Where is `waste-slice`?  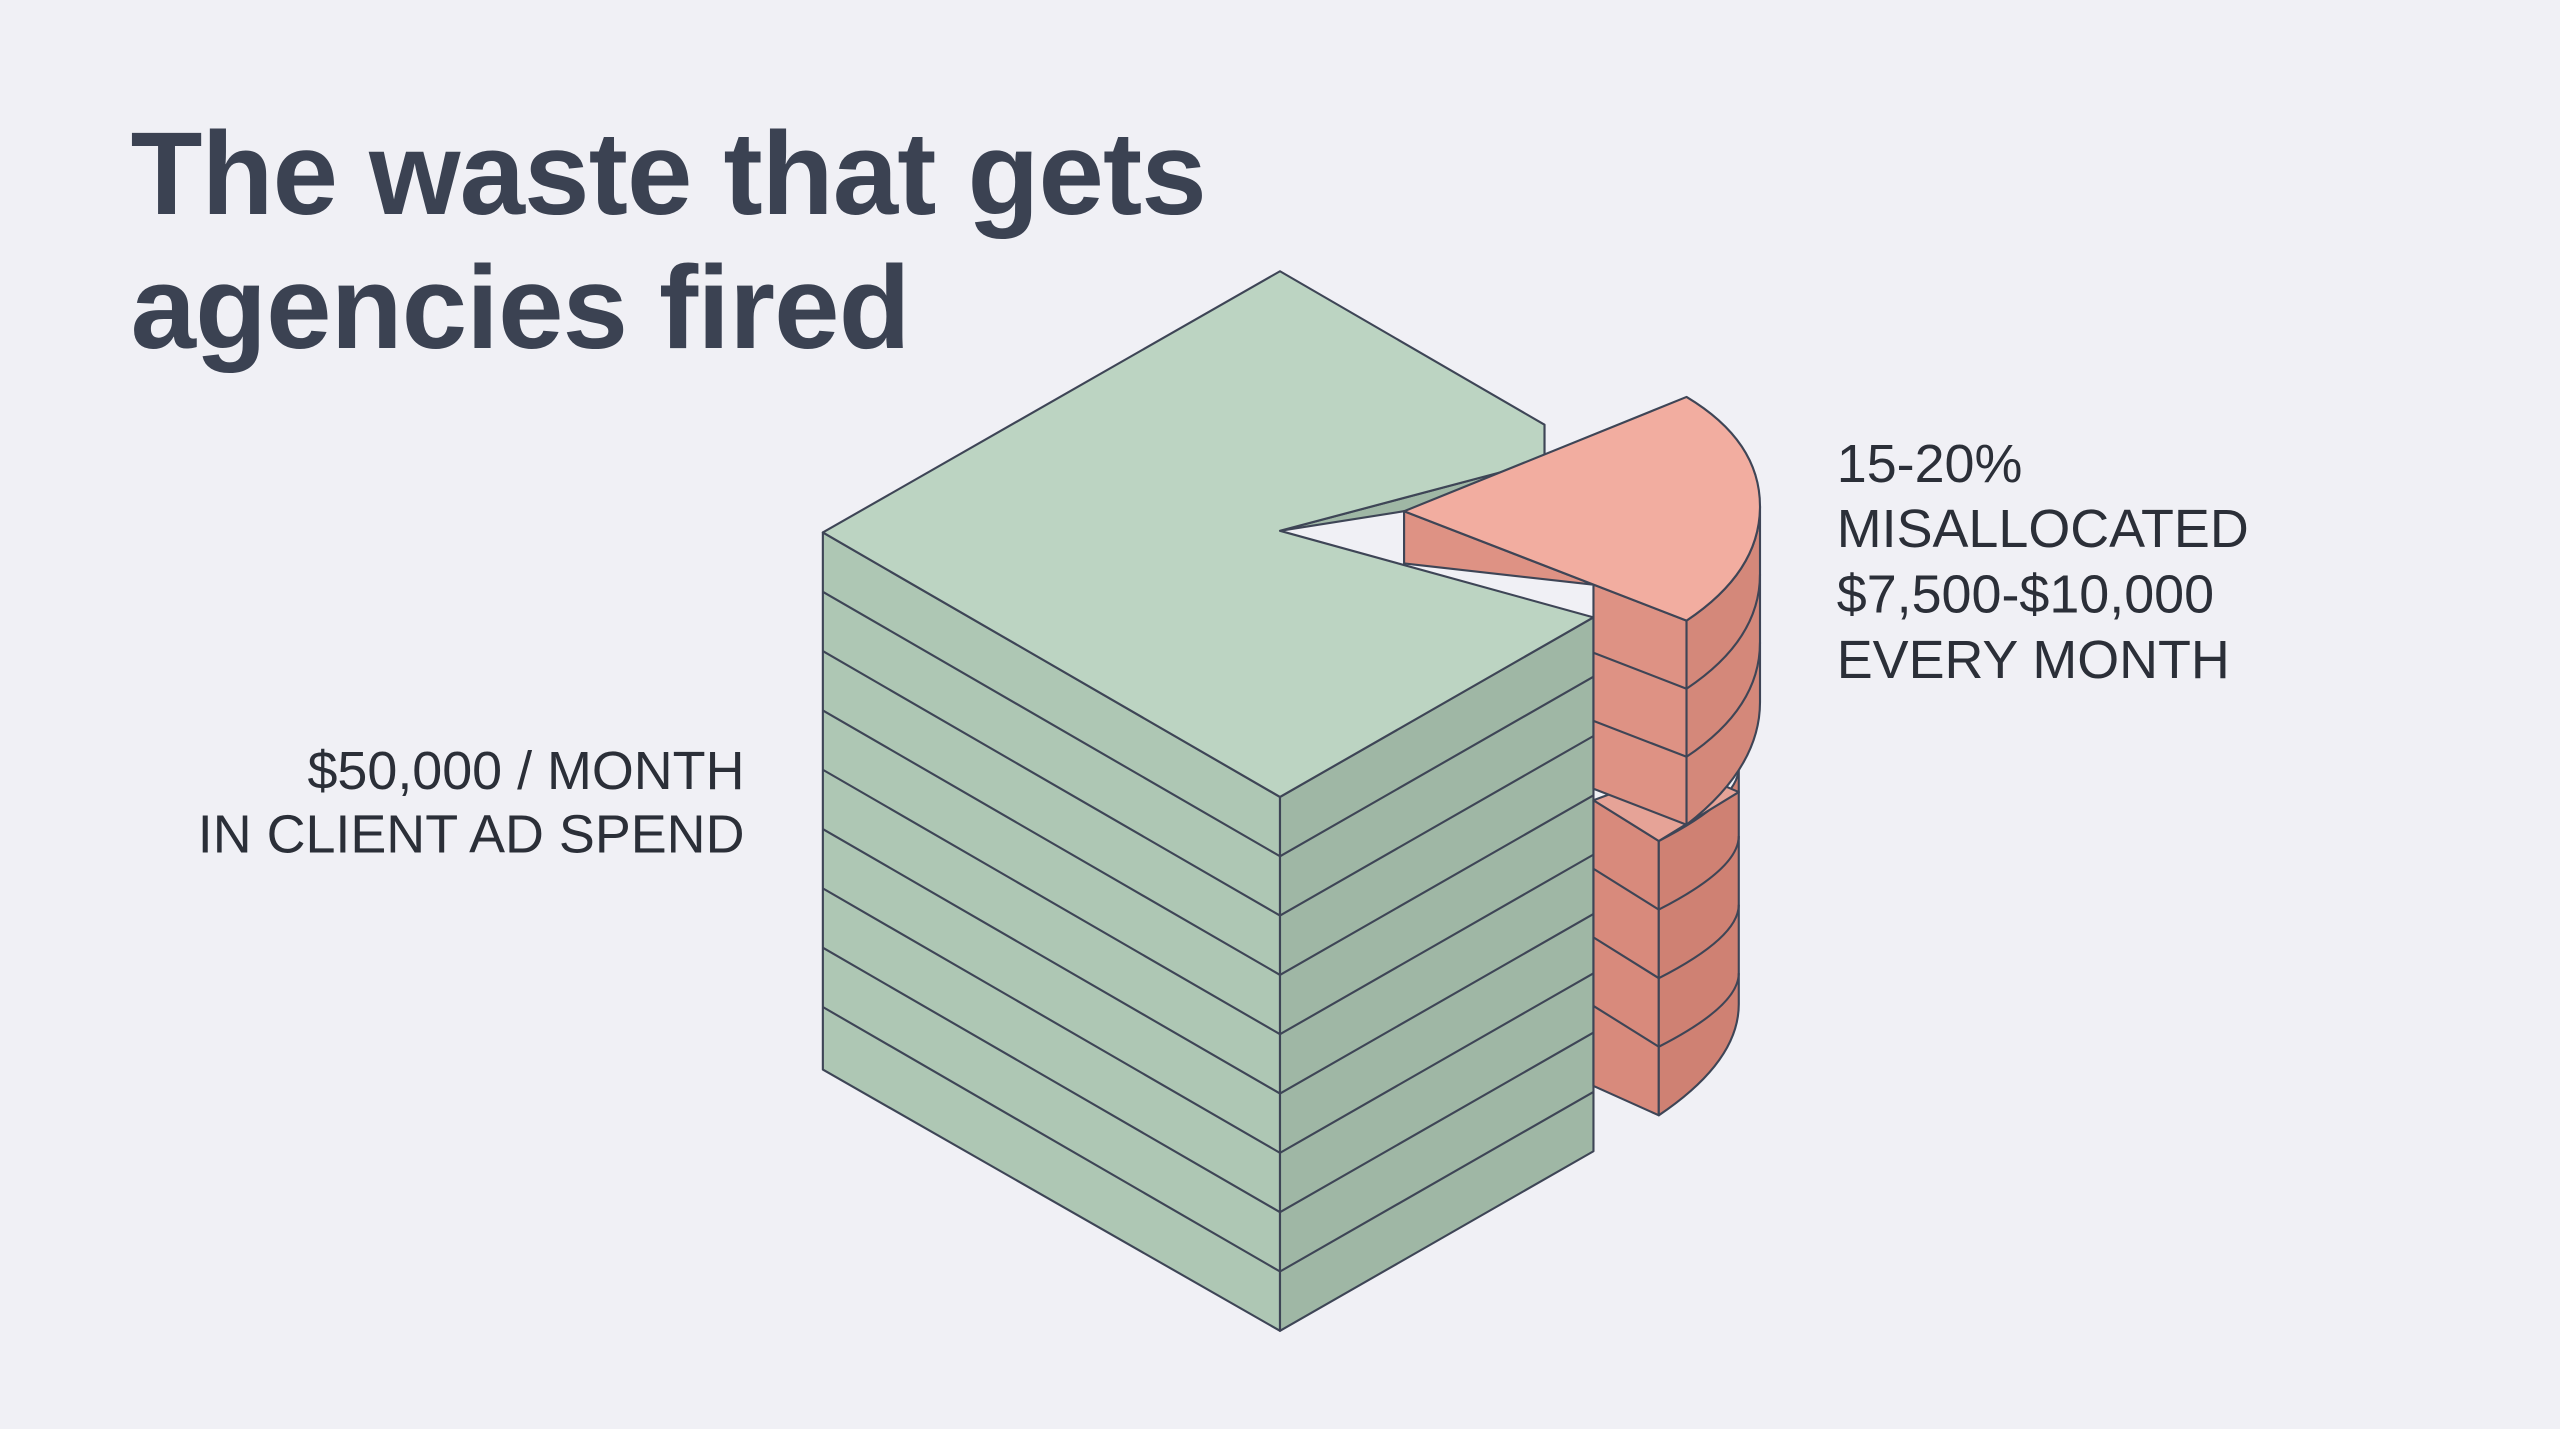
waste-slice is located at coordinates (1582, 756).